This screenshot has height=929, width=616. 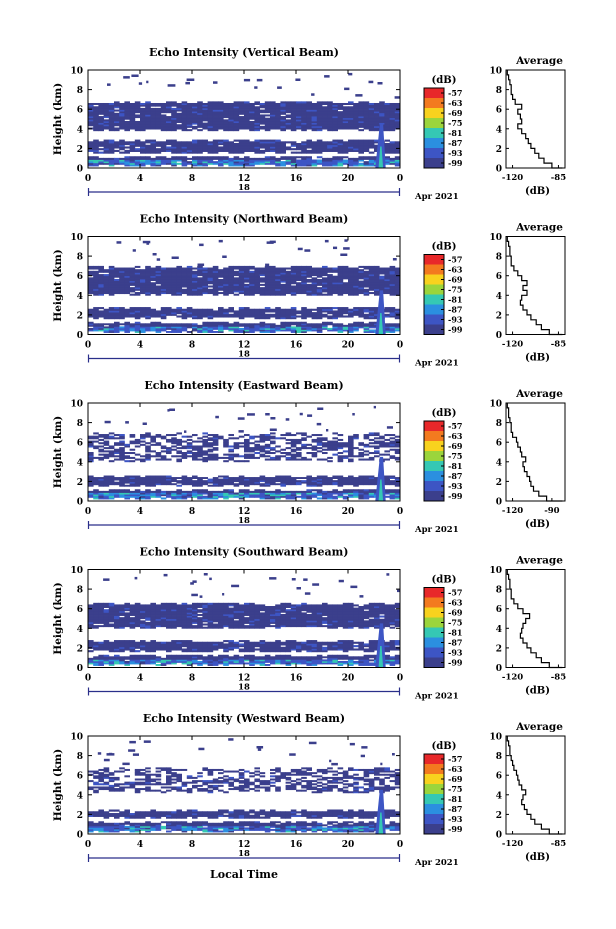 What do you see at coordinates (434, 426) in the screenshot?
I see `colorbar-swatch` at bounding box center [434, 426].